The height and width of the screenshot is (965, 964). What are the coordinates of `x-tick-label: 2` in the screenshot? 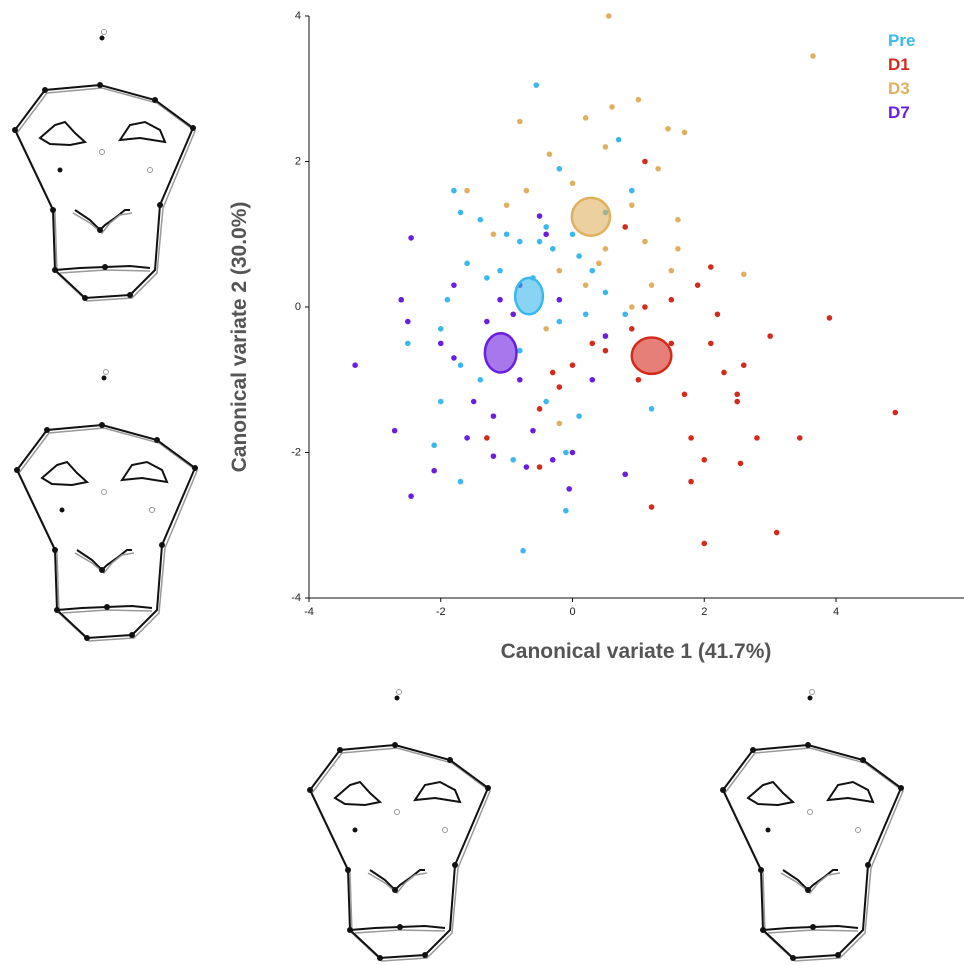 It's located at (704, 612).